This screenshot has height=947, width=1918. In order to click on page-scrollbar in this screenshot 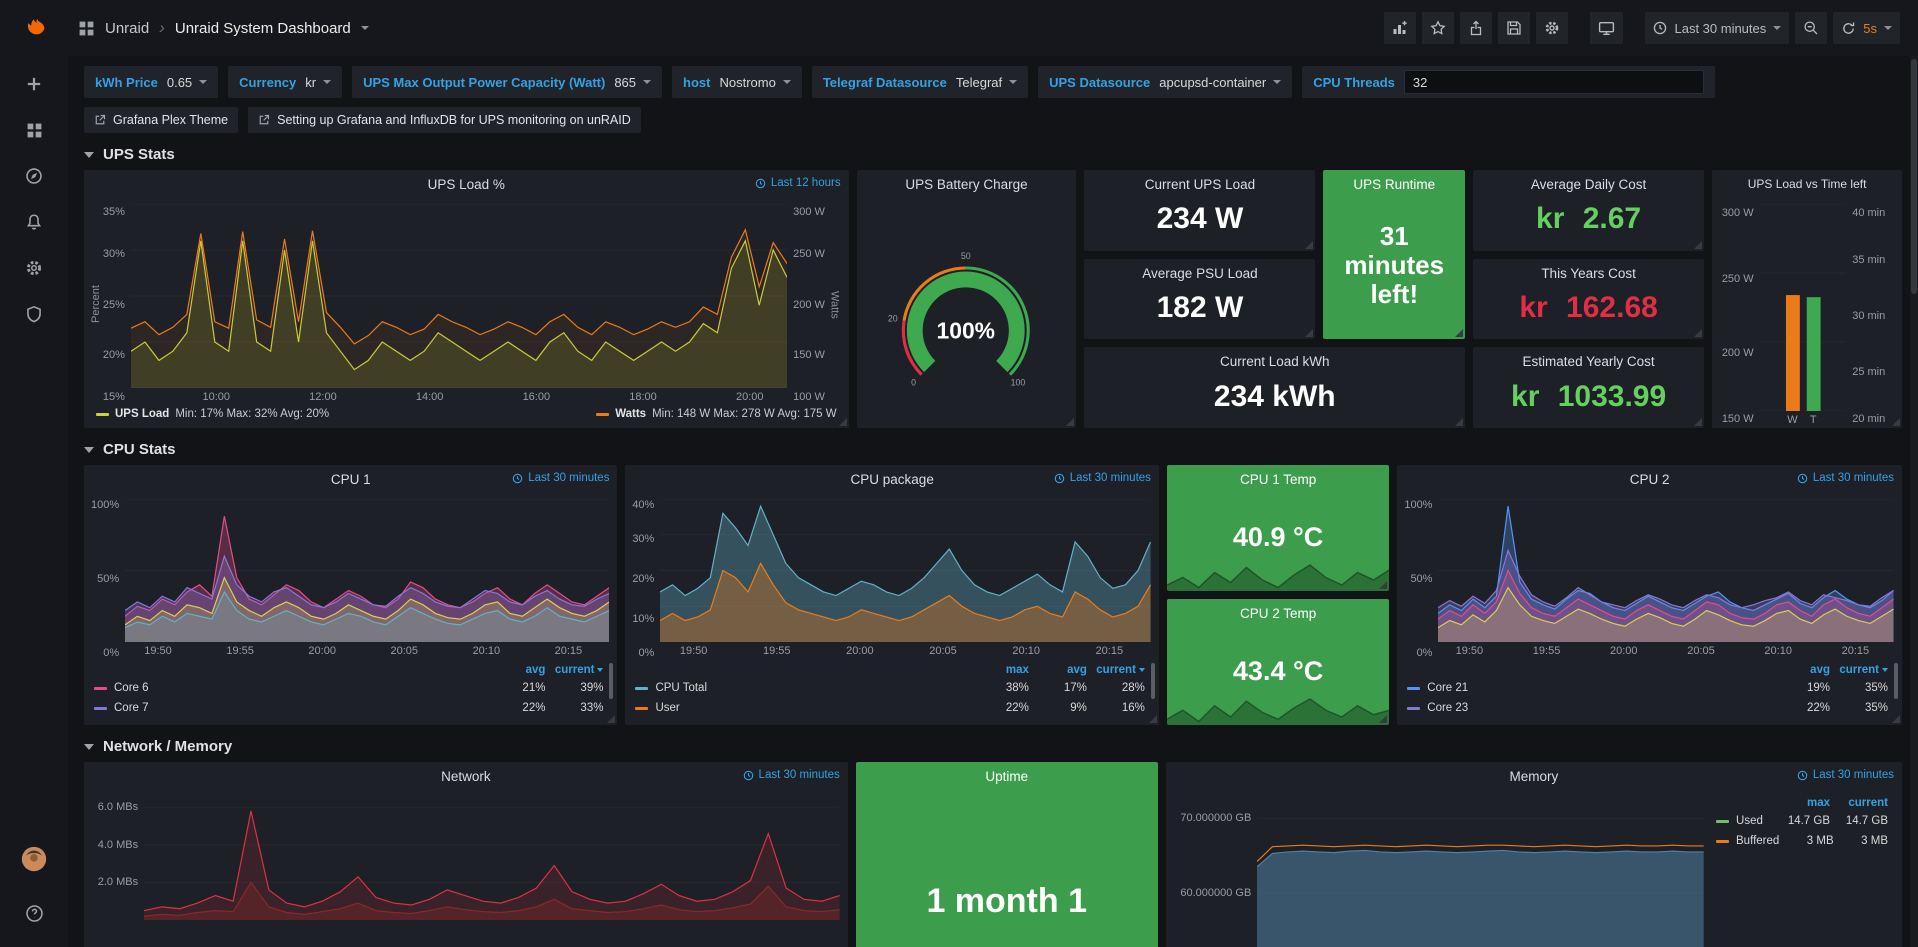, I will do `click(1914, 501)`.